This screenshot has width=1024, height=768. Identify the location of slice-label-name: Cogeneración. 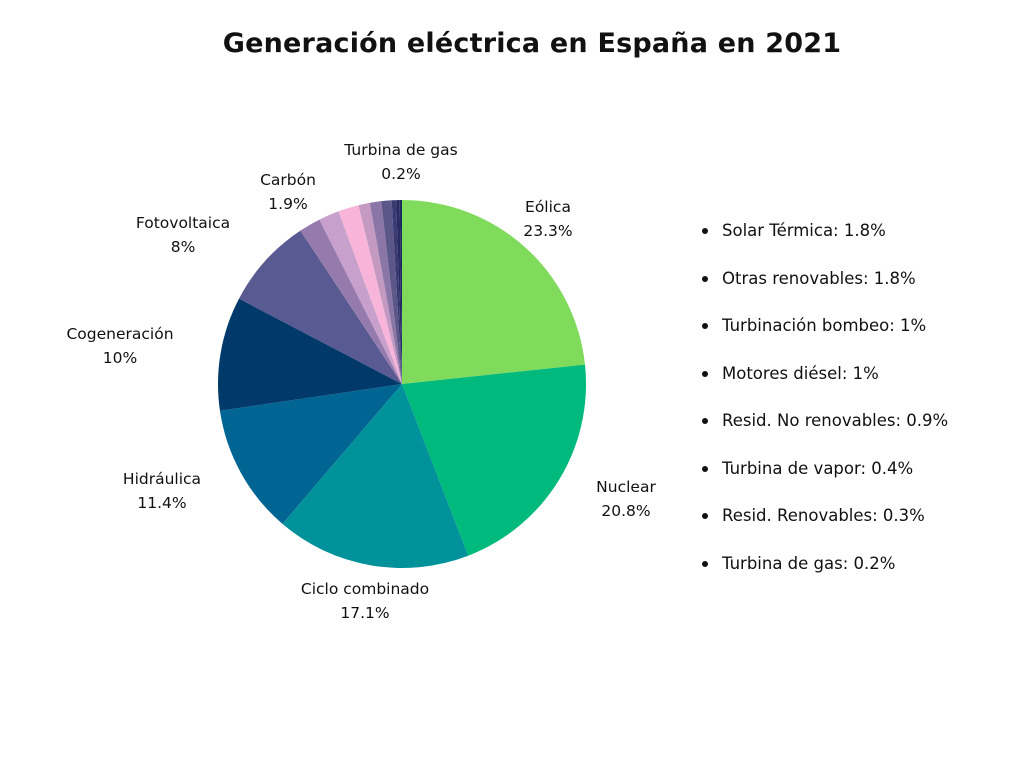
(120, 334).